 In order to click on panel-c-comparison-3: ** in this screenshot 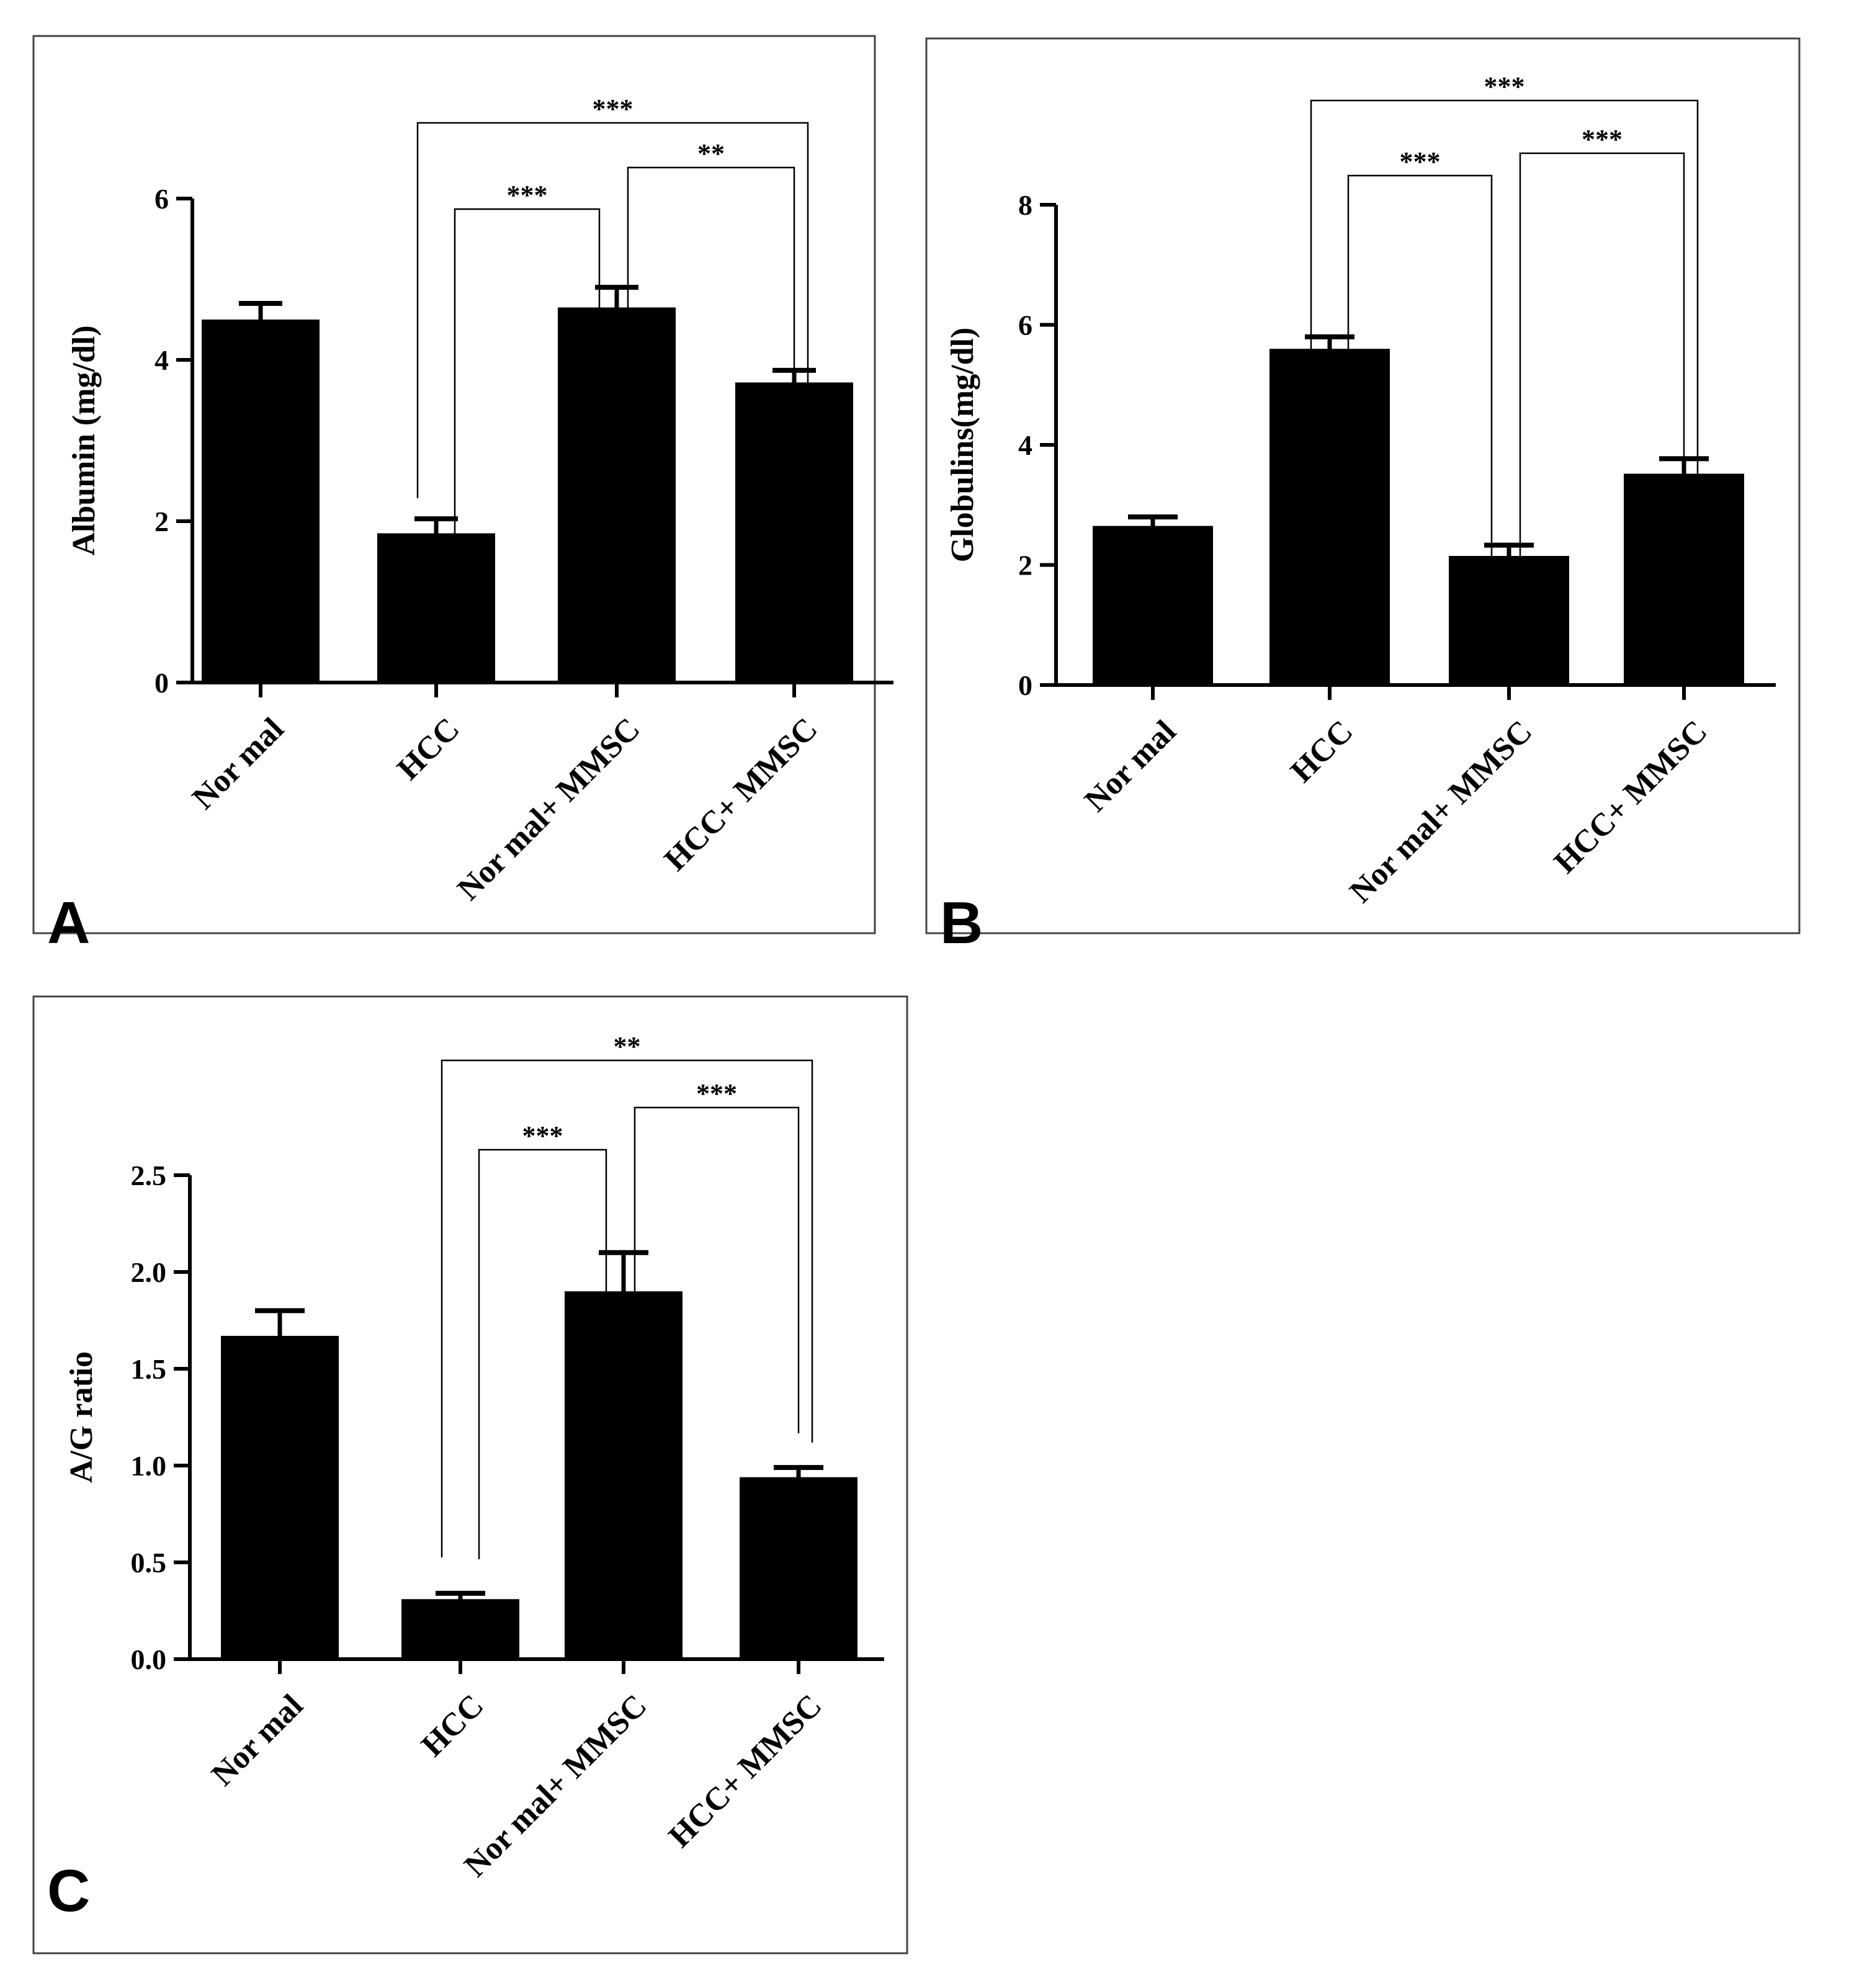, I will do `click(627, 1294)`.